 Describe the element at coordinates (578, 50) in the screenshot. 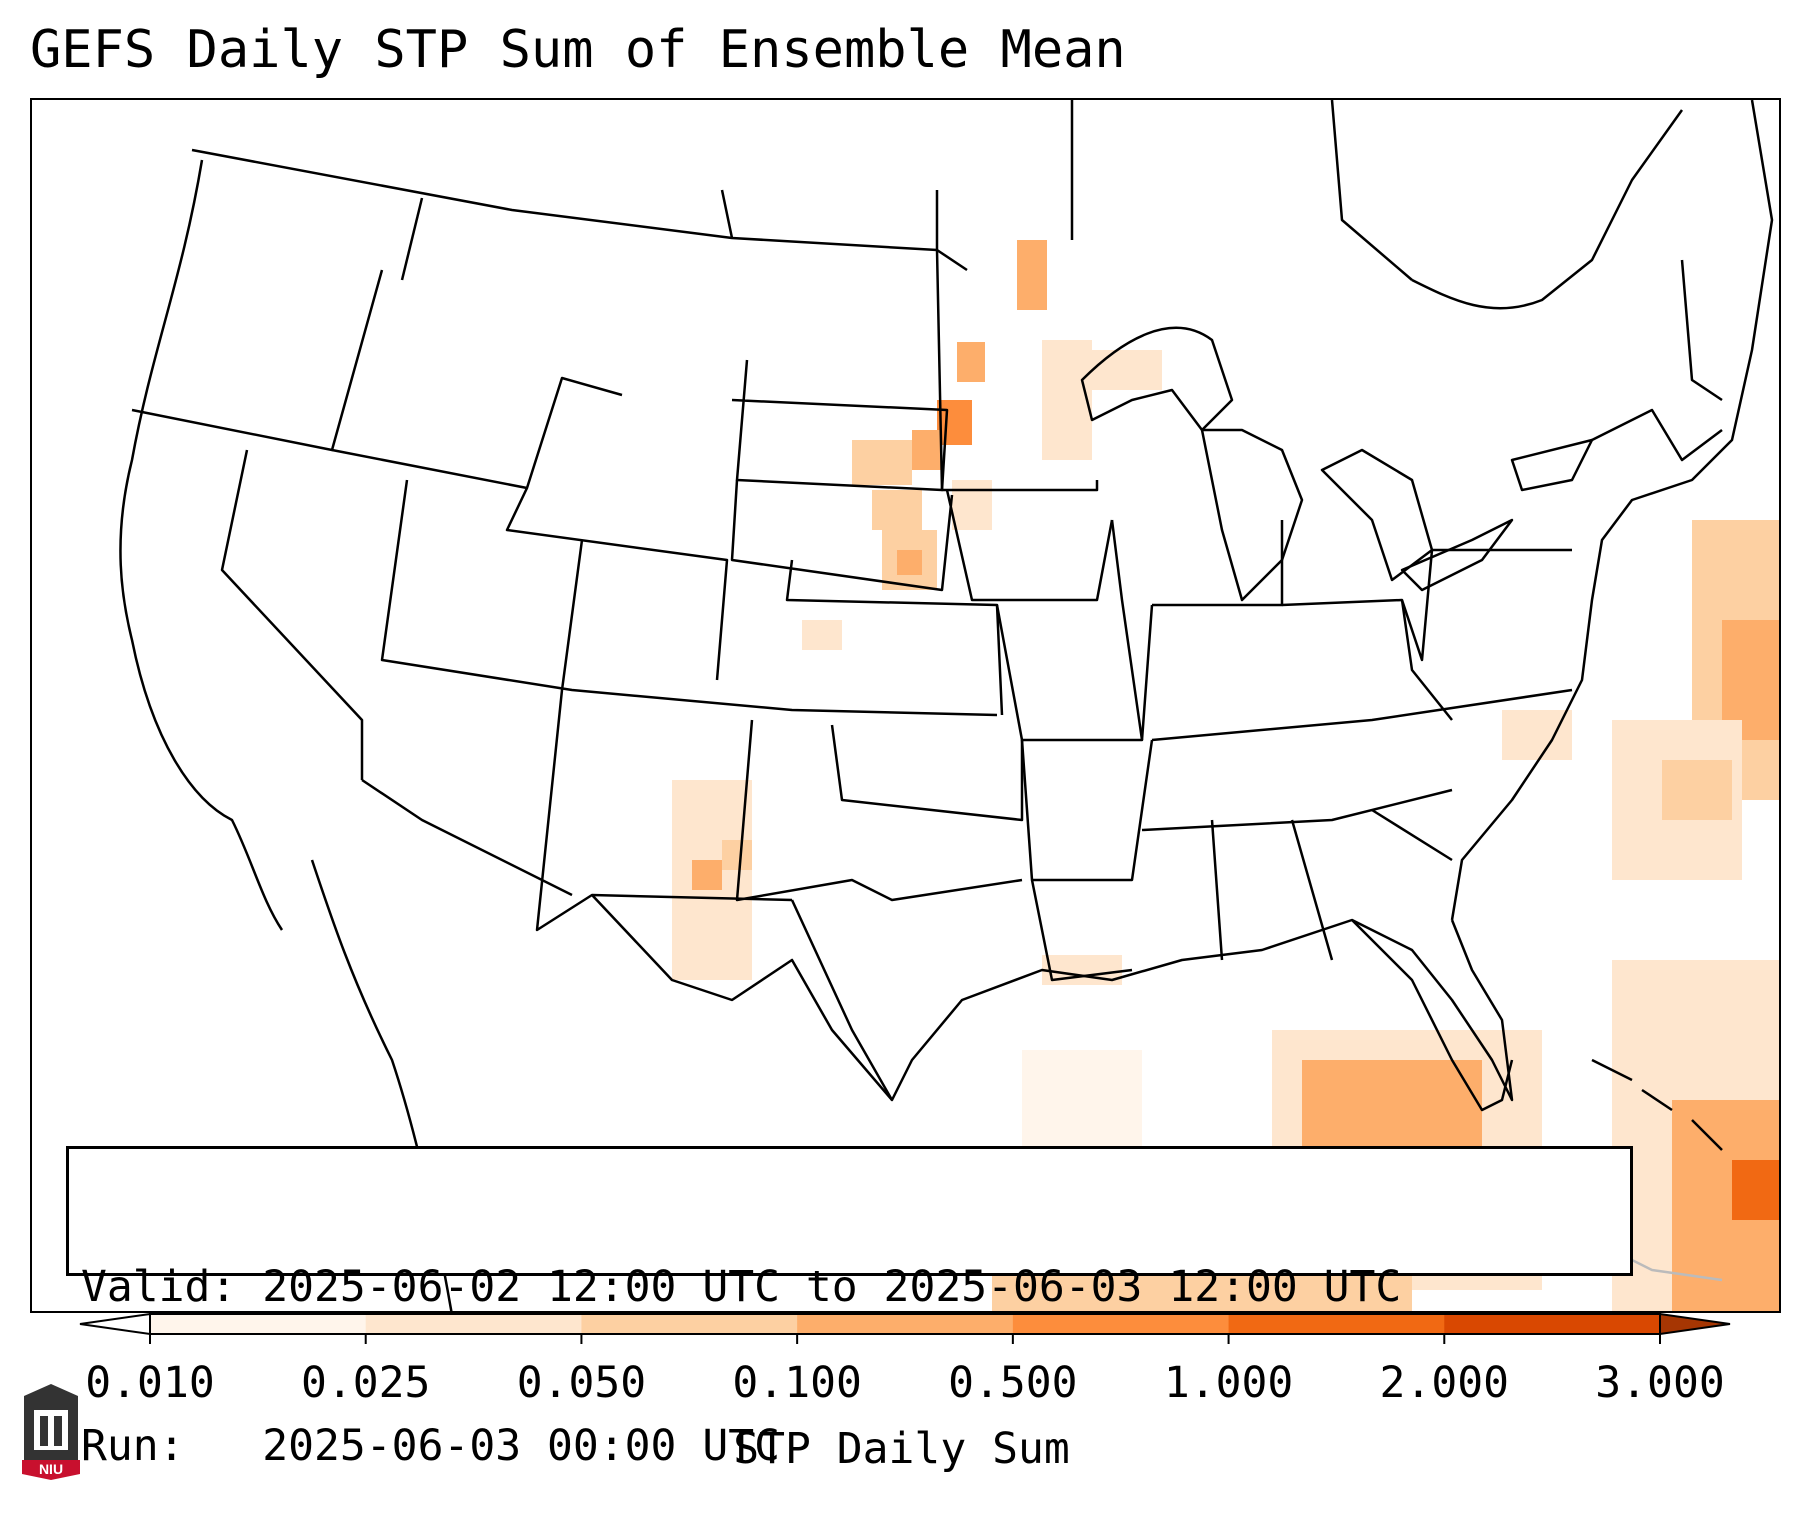

I see `map-title: GEFS Daily STP Sum of Ensemble Mean` at that location.